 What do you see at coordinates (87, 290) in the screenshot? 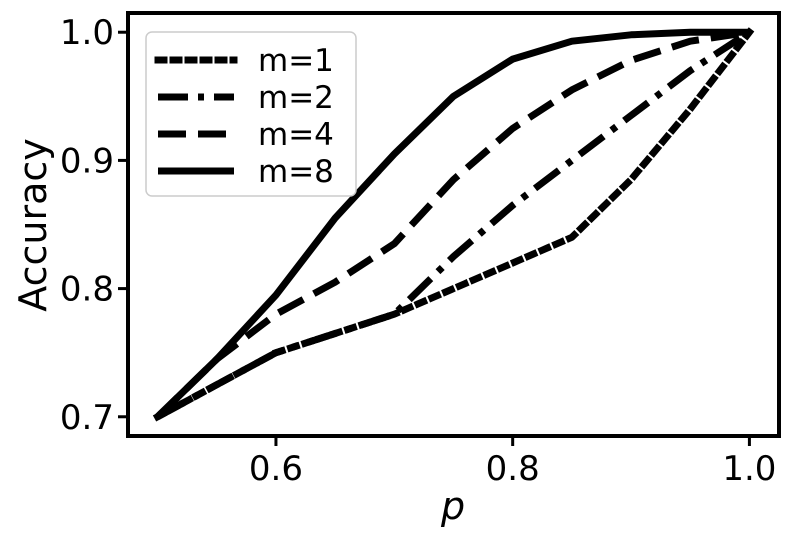
I see `y-tick-label: 0.8` at bounding box center [87, 290].